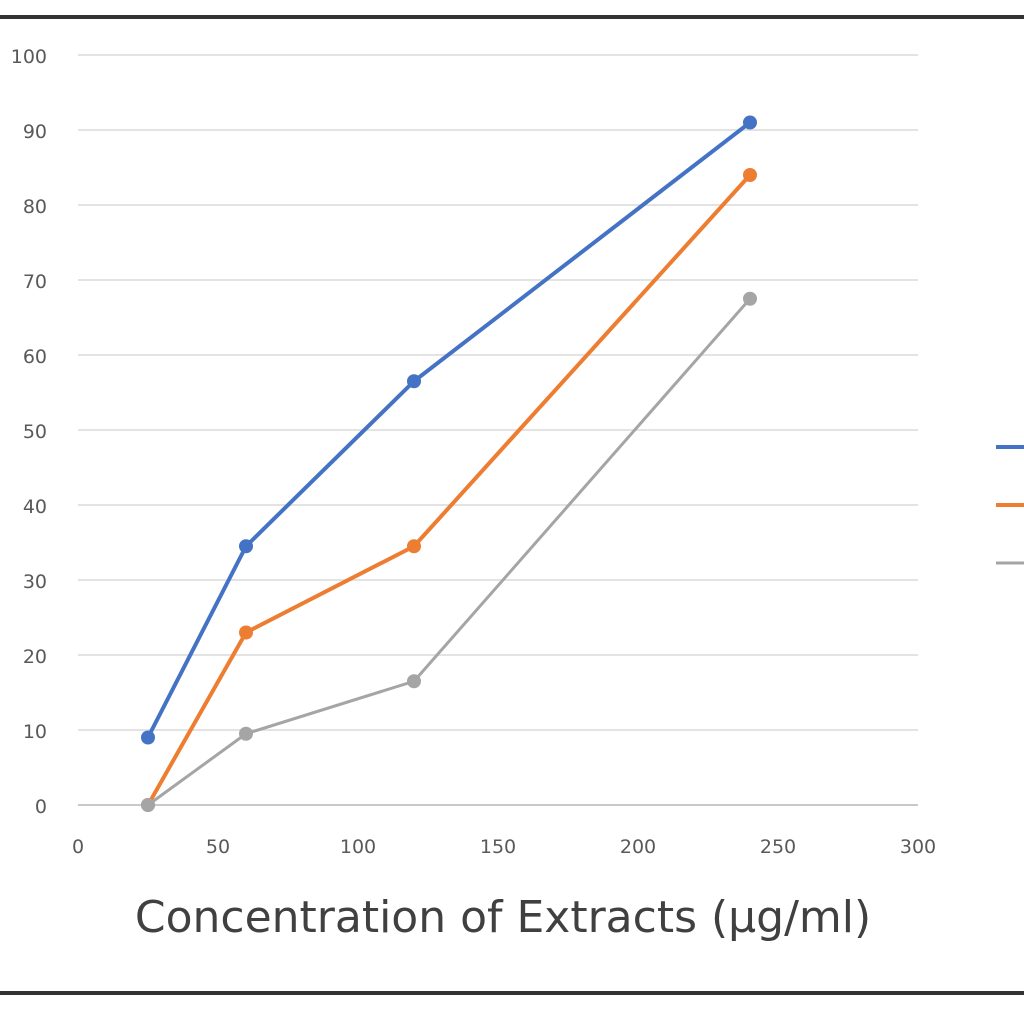 Image resolution: width=1024 pixels, height=1024 pixels. What do you see at coordinates (35, 282) in the screenshot?
I see `y-tick-label: 70` at bounding box center [35, 282].